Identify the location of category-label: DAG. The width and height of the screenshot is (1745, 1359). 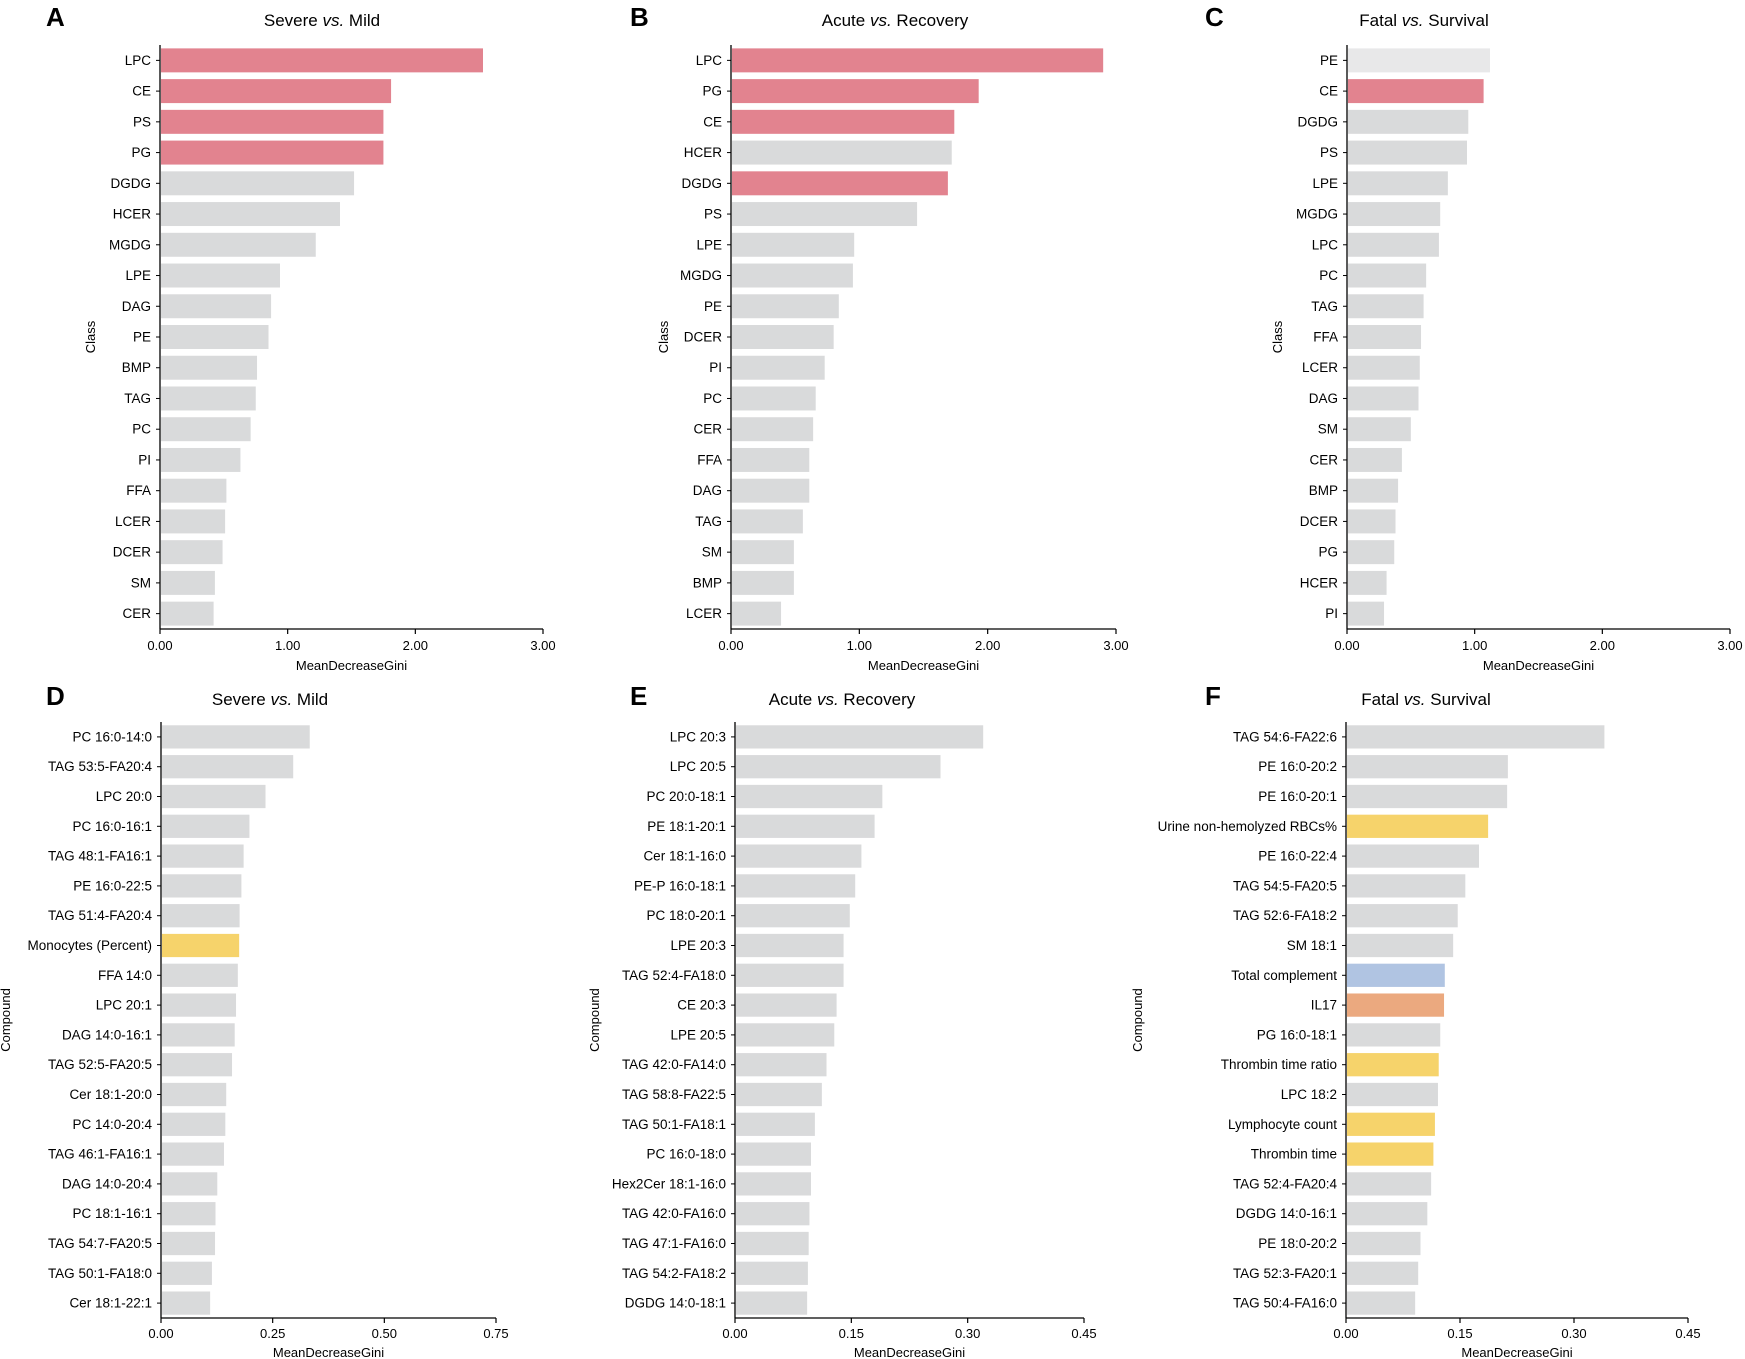
(707, 490).